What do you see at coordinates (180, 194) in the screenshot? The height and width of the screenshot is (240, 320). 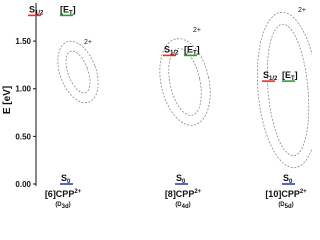 I see `category-label-part: [8]CPP` at bounding box center [180, 194].